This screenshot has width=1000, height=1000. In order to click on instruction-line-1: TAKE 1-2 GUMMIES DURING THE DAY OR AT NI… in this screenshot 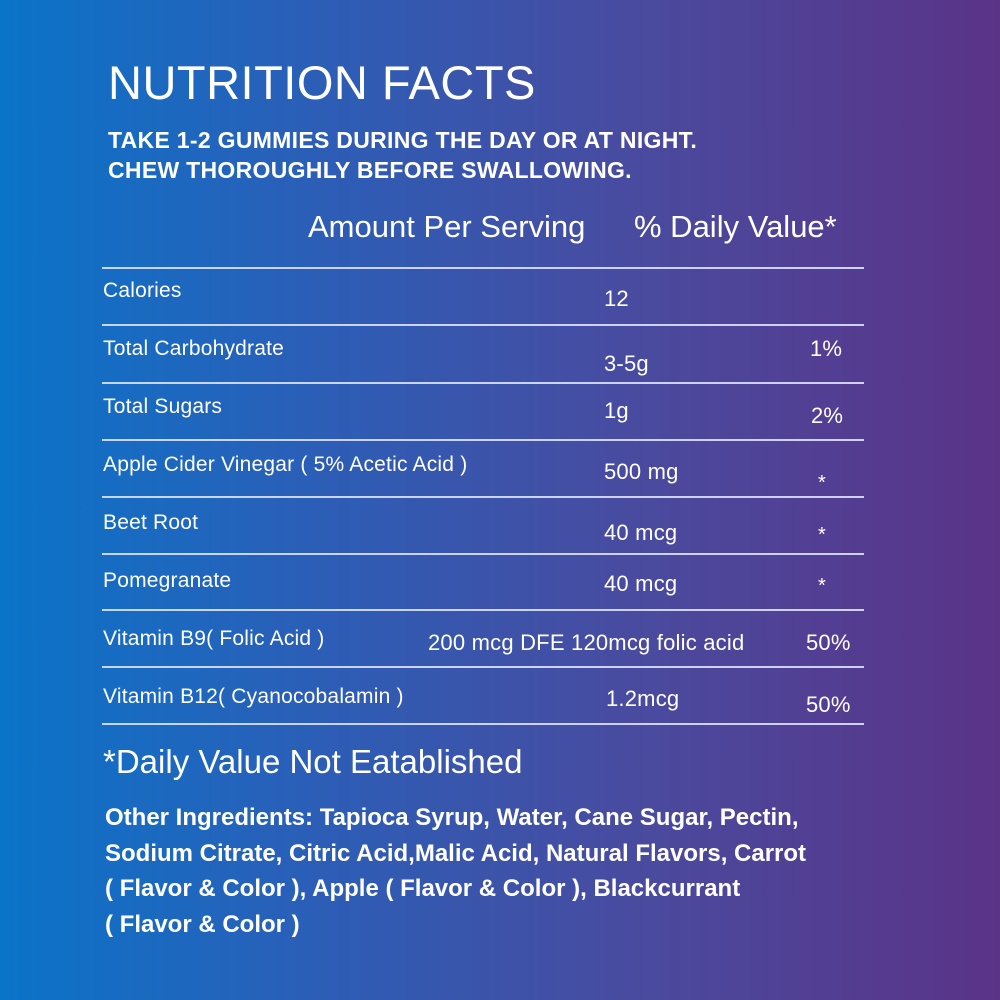, I will do `click(403, 140)`.